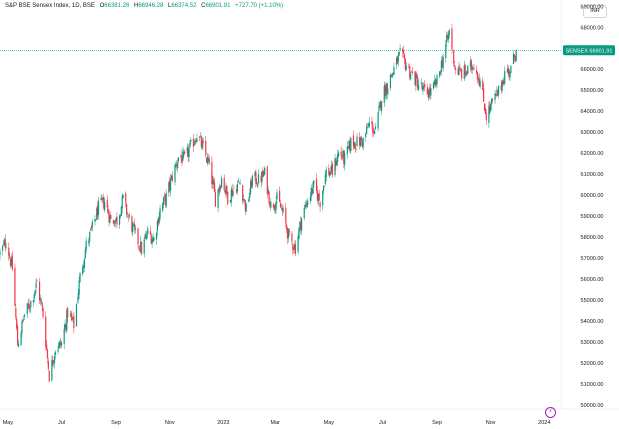  What do you see at coordinates (592, 301) in the screenshot?
I see `y-tick-label: 55000.00` at bounding box center [592, 301].